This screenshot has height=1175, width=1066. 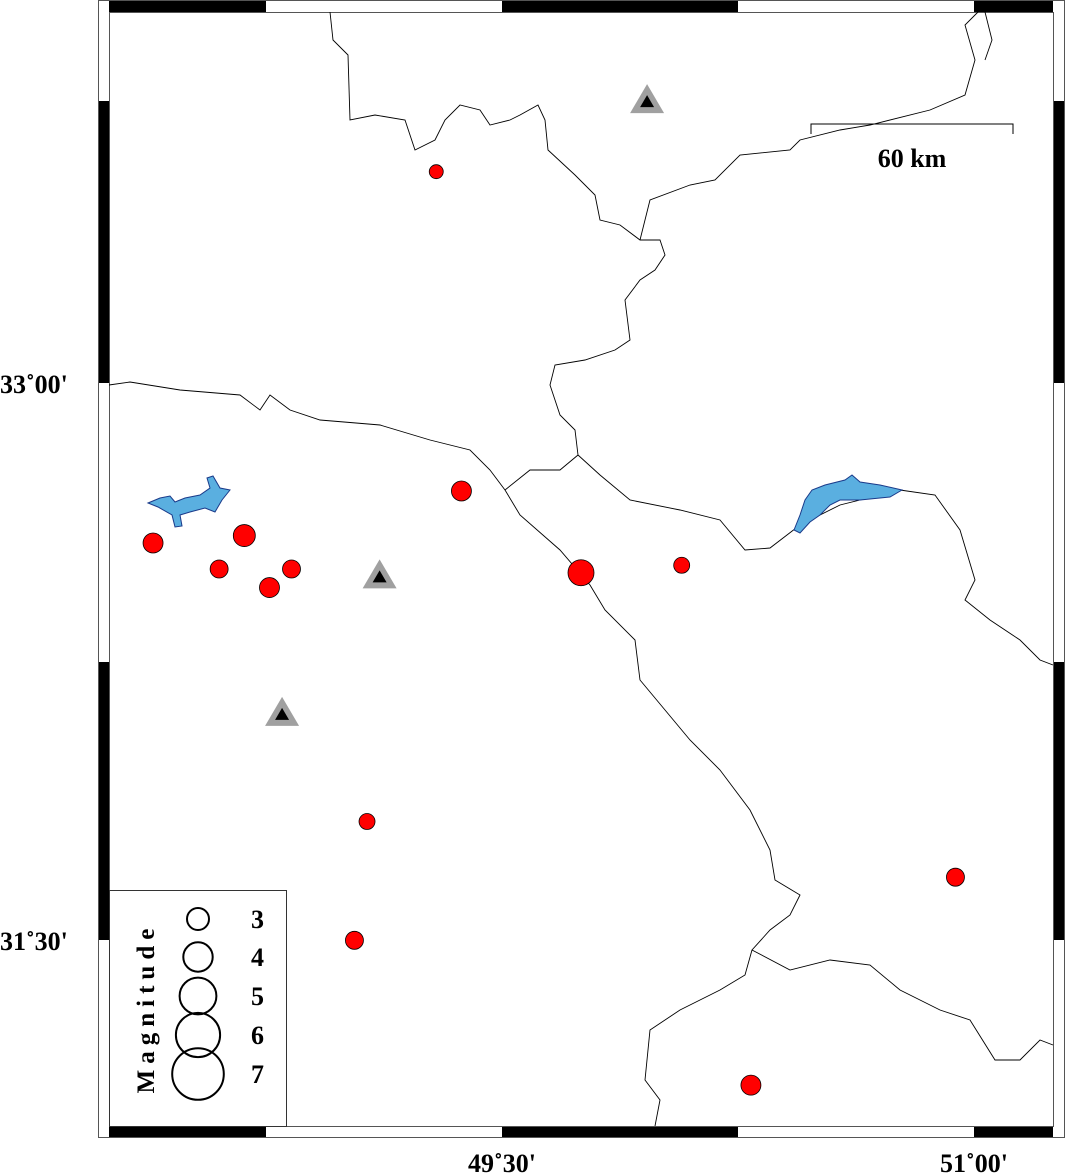 What do you see at coordinates (257, 1074) in the screenshot?
I see `legend-label: 7` at bounding box center [257, 1074].